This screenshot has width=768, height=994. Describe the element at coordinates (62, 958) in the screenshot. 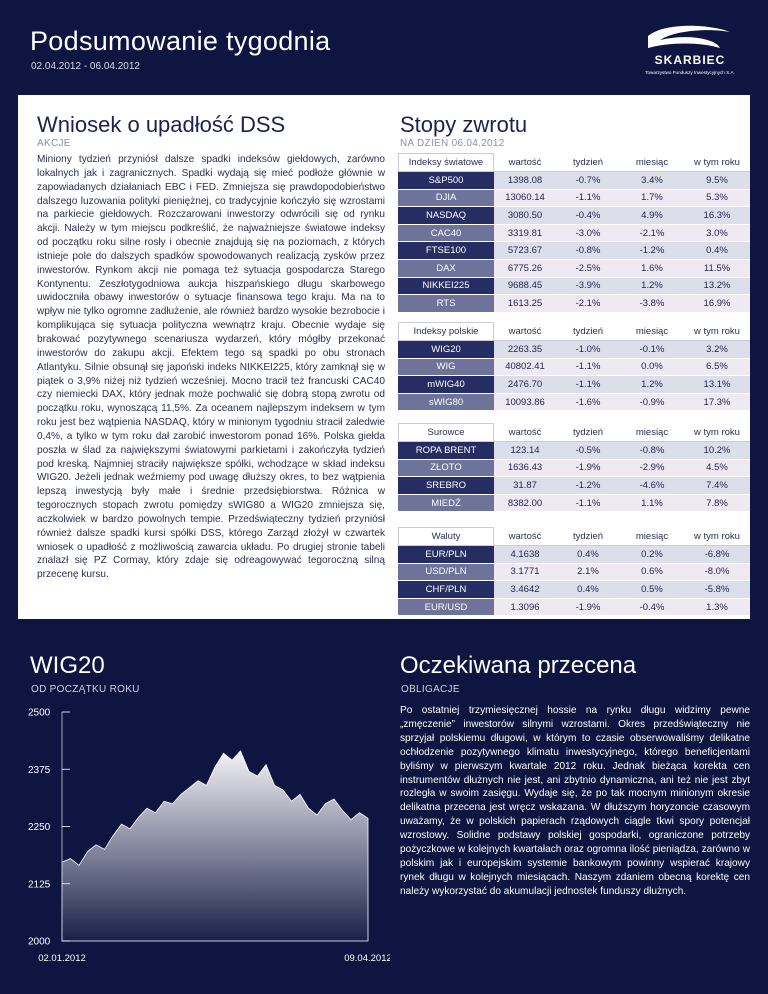

I see `x-tick-label: 02.01.2012` at that location.